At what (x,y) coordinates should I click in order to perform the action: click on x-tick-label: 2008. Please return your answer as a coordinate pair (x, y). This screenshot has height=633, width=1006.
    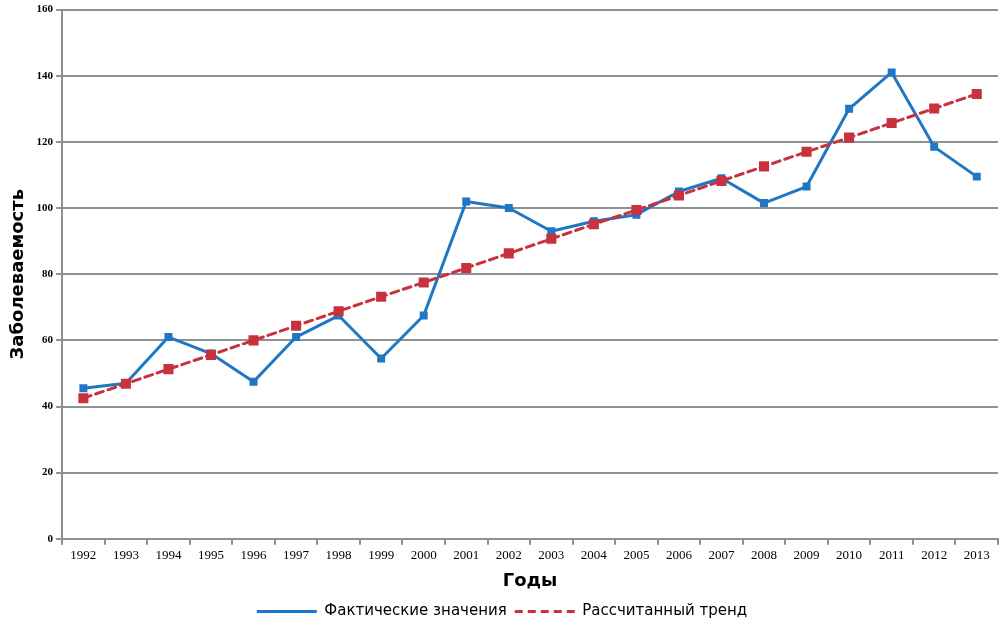
    Looking at the image, I should click on (764, 555).